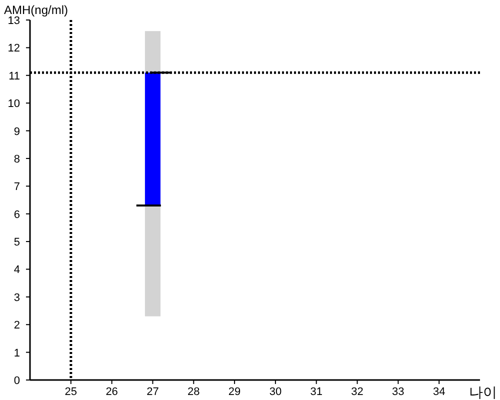  Describe the element at coordinates (17, 132) in the screenshot. I see `y-tick-label: 9` at that location.